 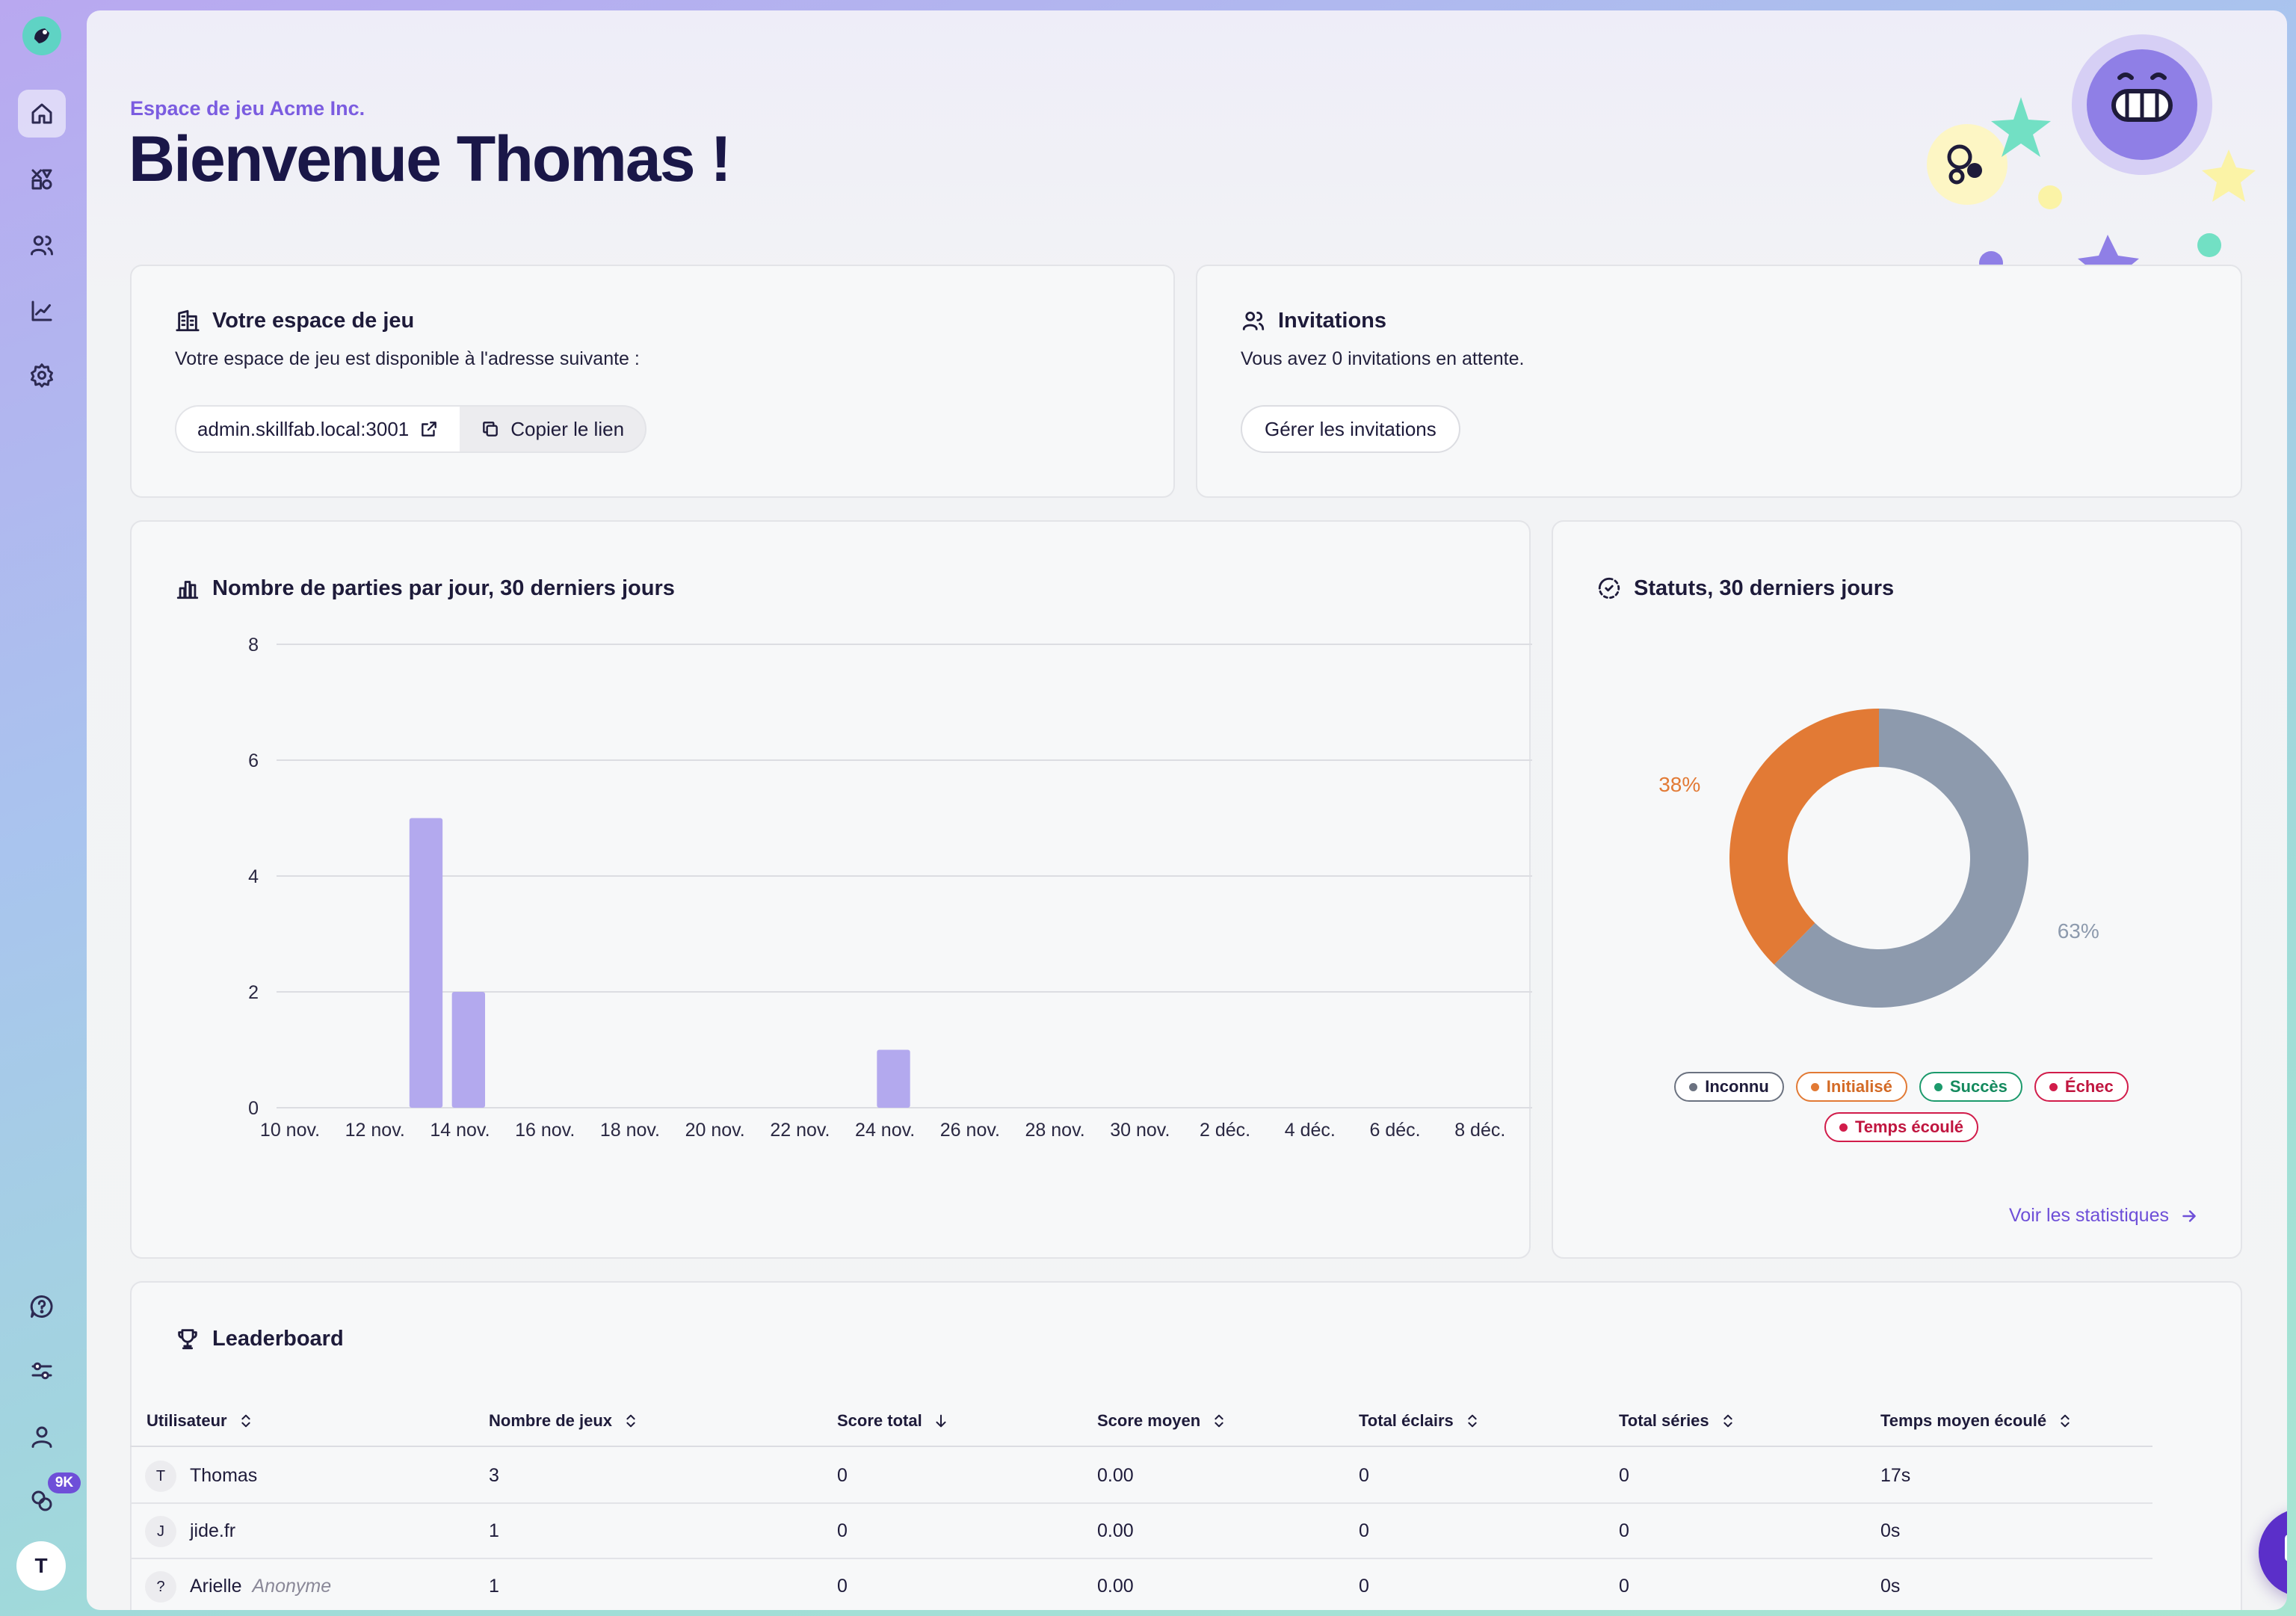 I want to click on nav-help, so click(x=42, y=1306).